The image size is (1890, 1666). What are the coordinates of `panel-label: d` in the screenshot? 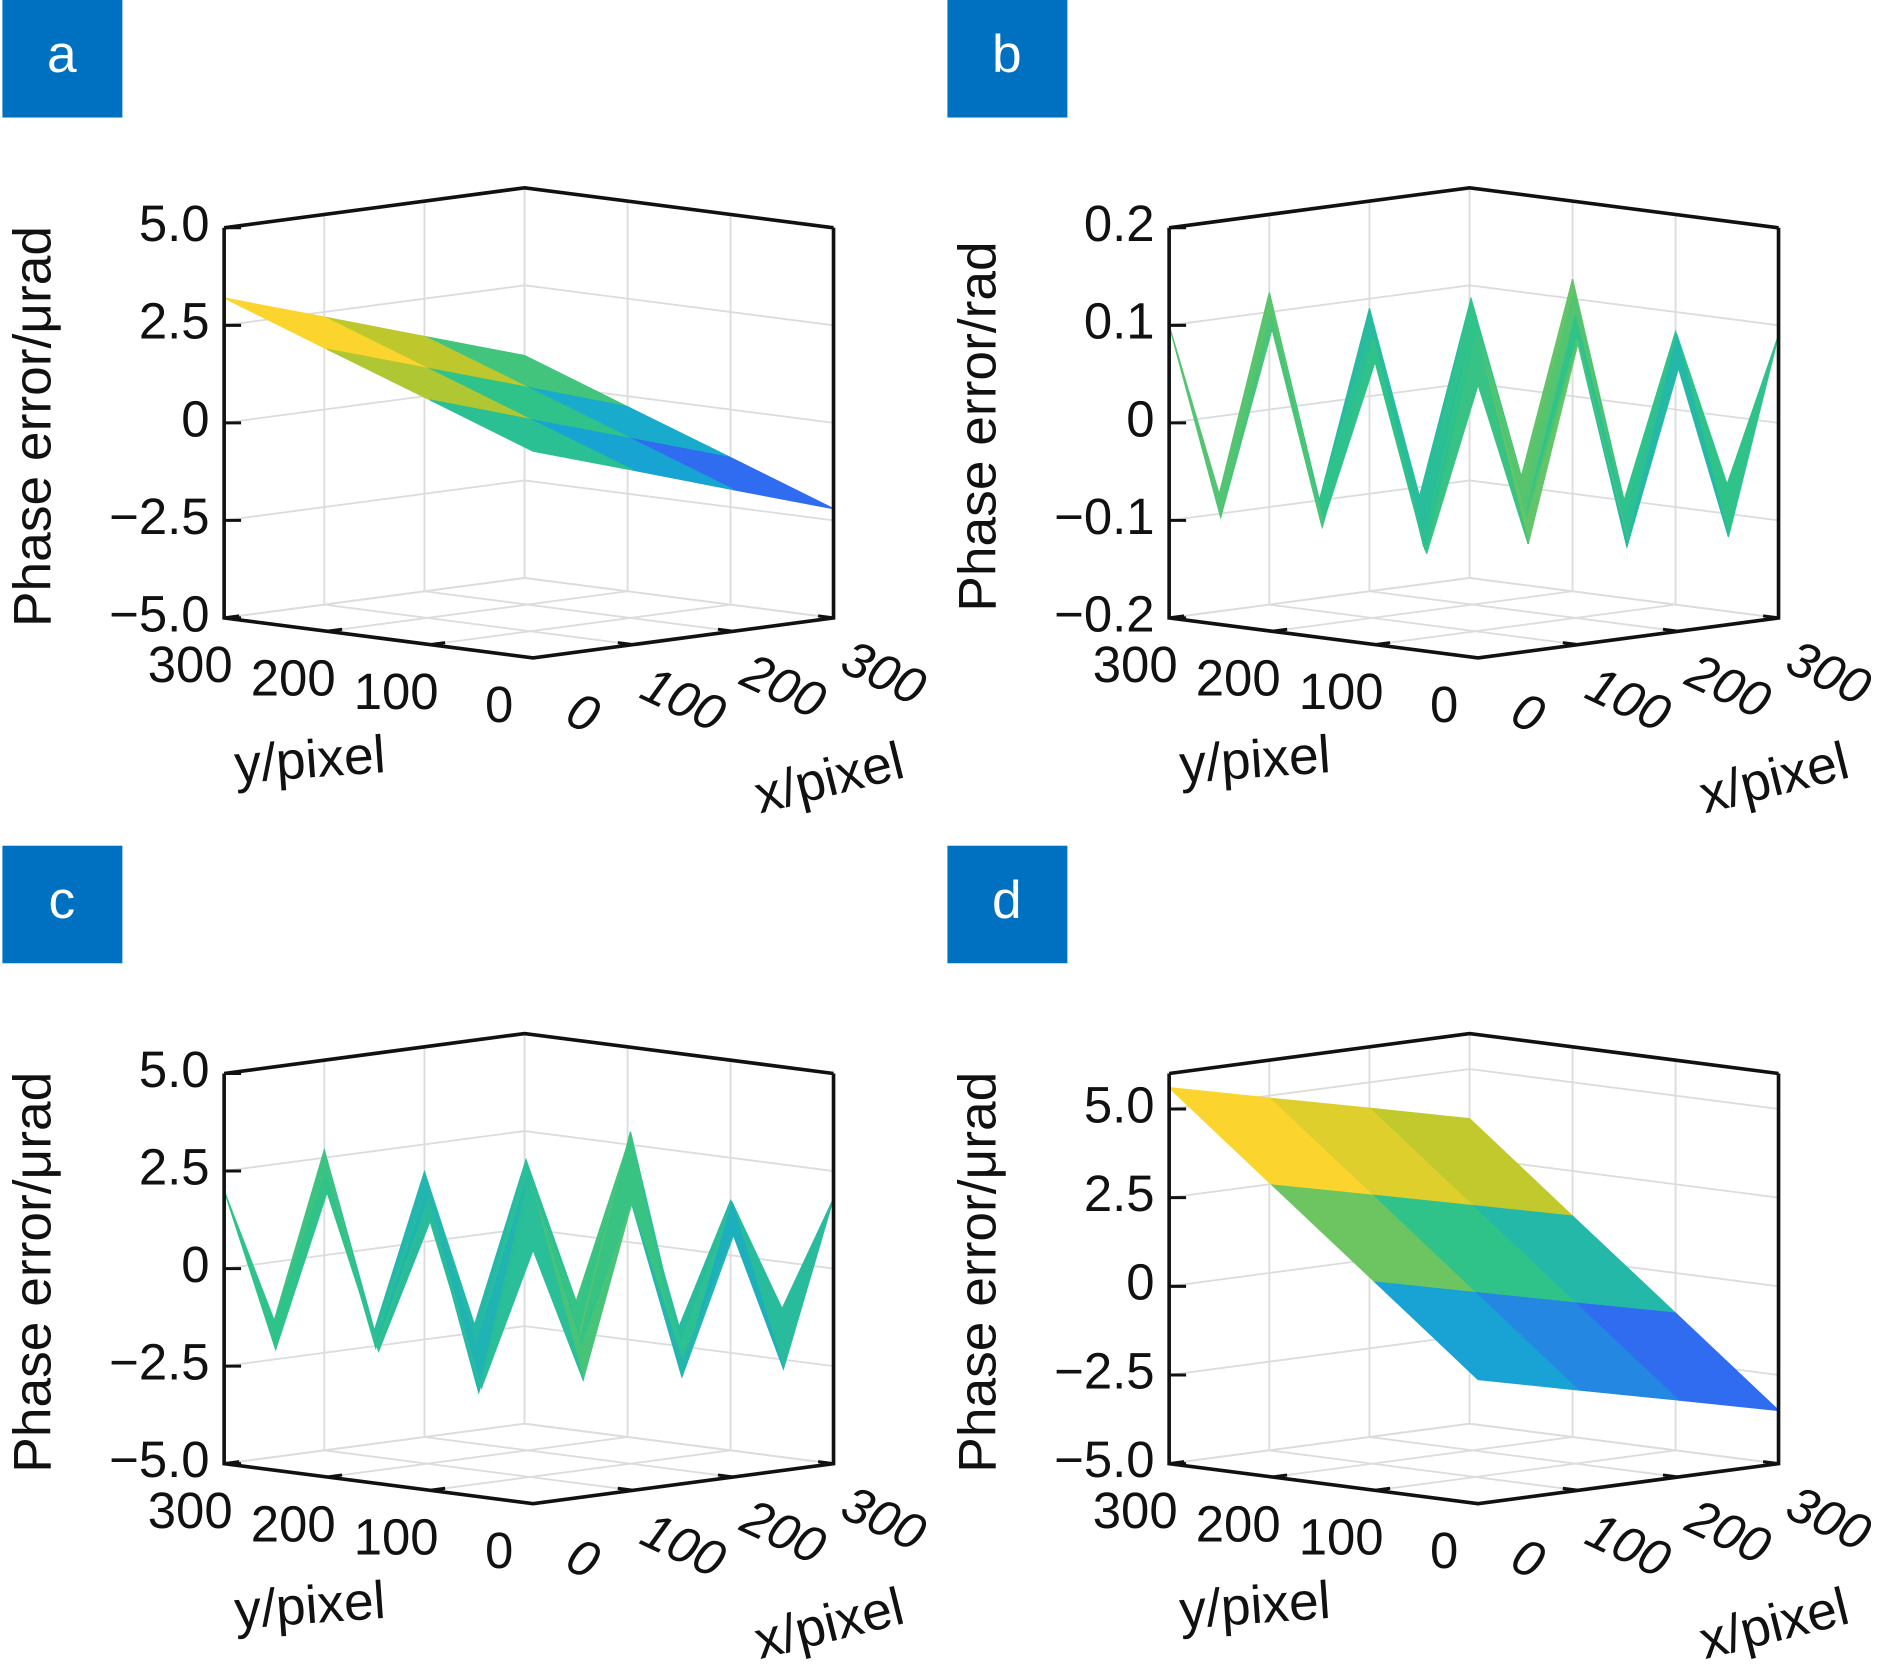 It's located at (1007, 900).